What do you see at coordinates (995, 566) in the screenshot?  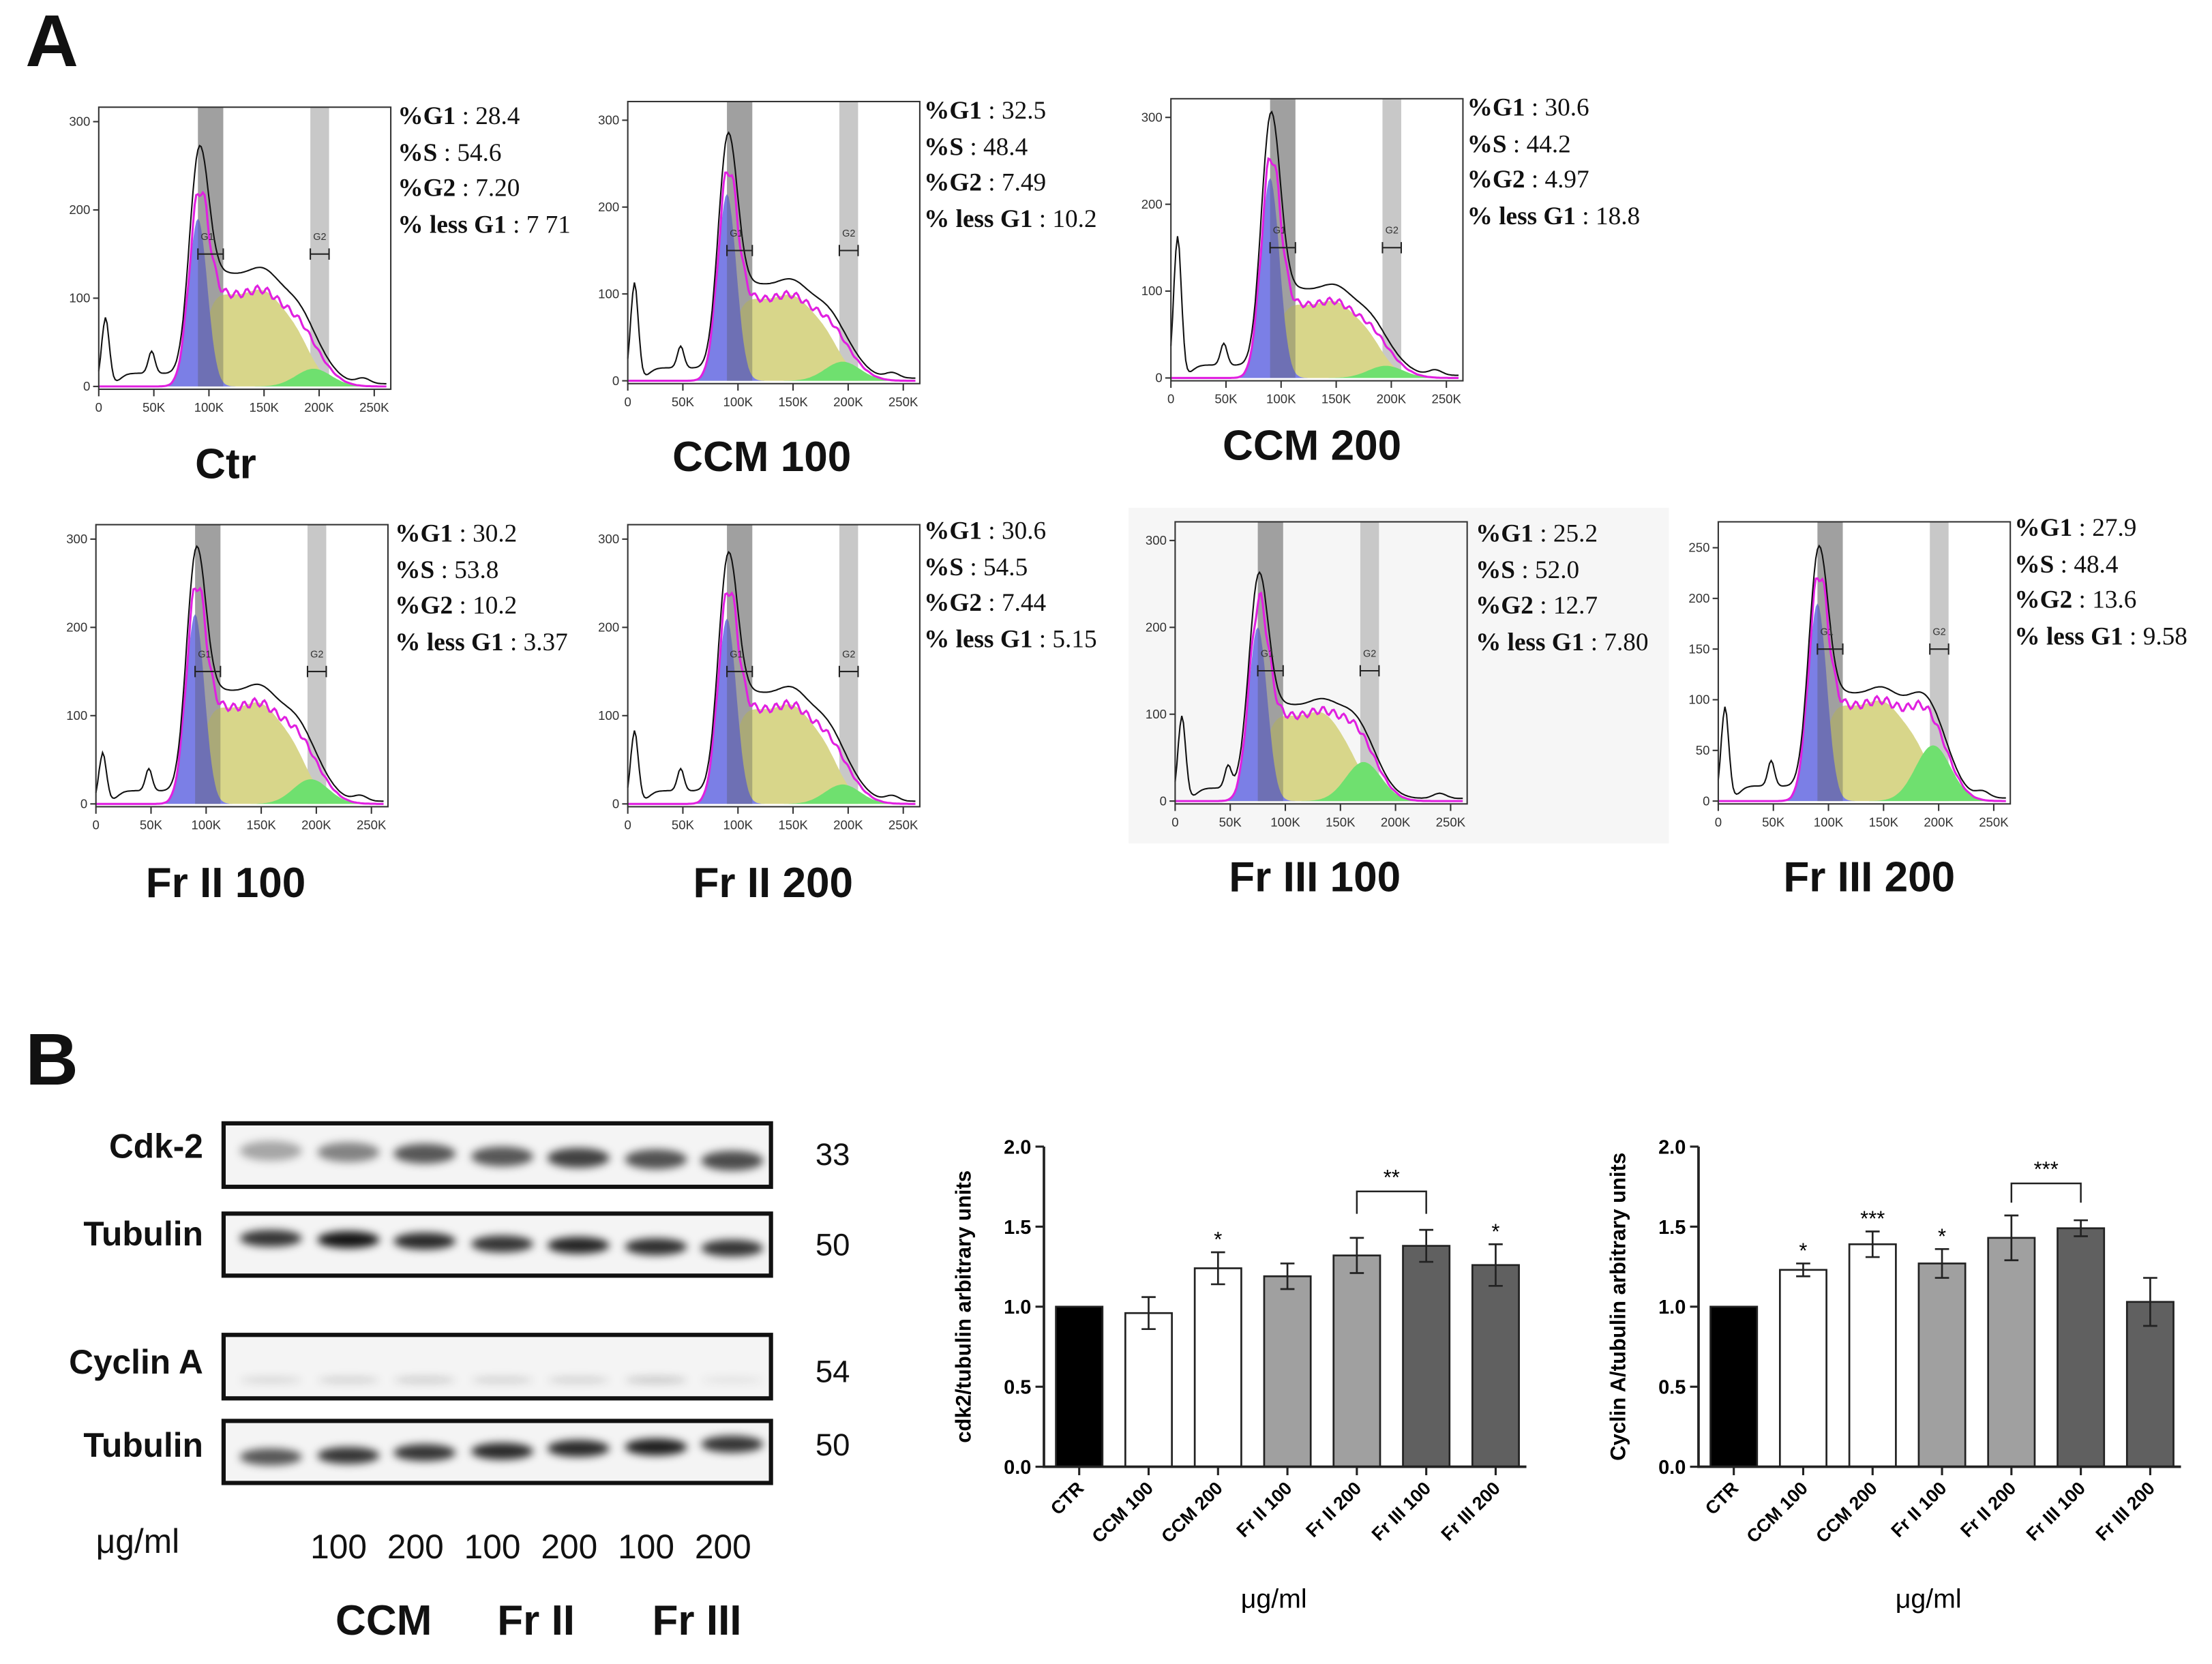 I see `stat-value: : 54.5` at bounding box center [995, 566].